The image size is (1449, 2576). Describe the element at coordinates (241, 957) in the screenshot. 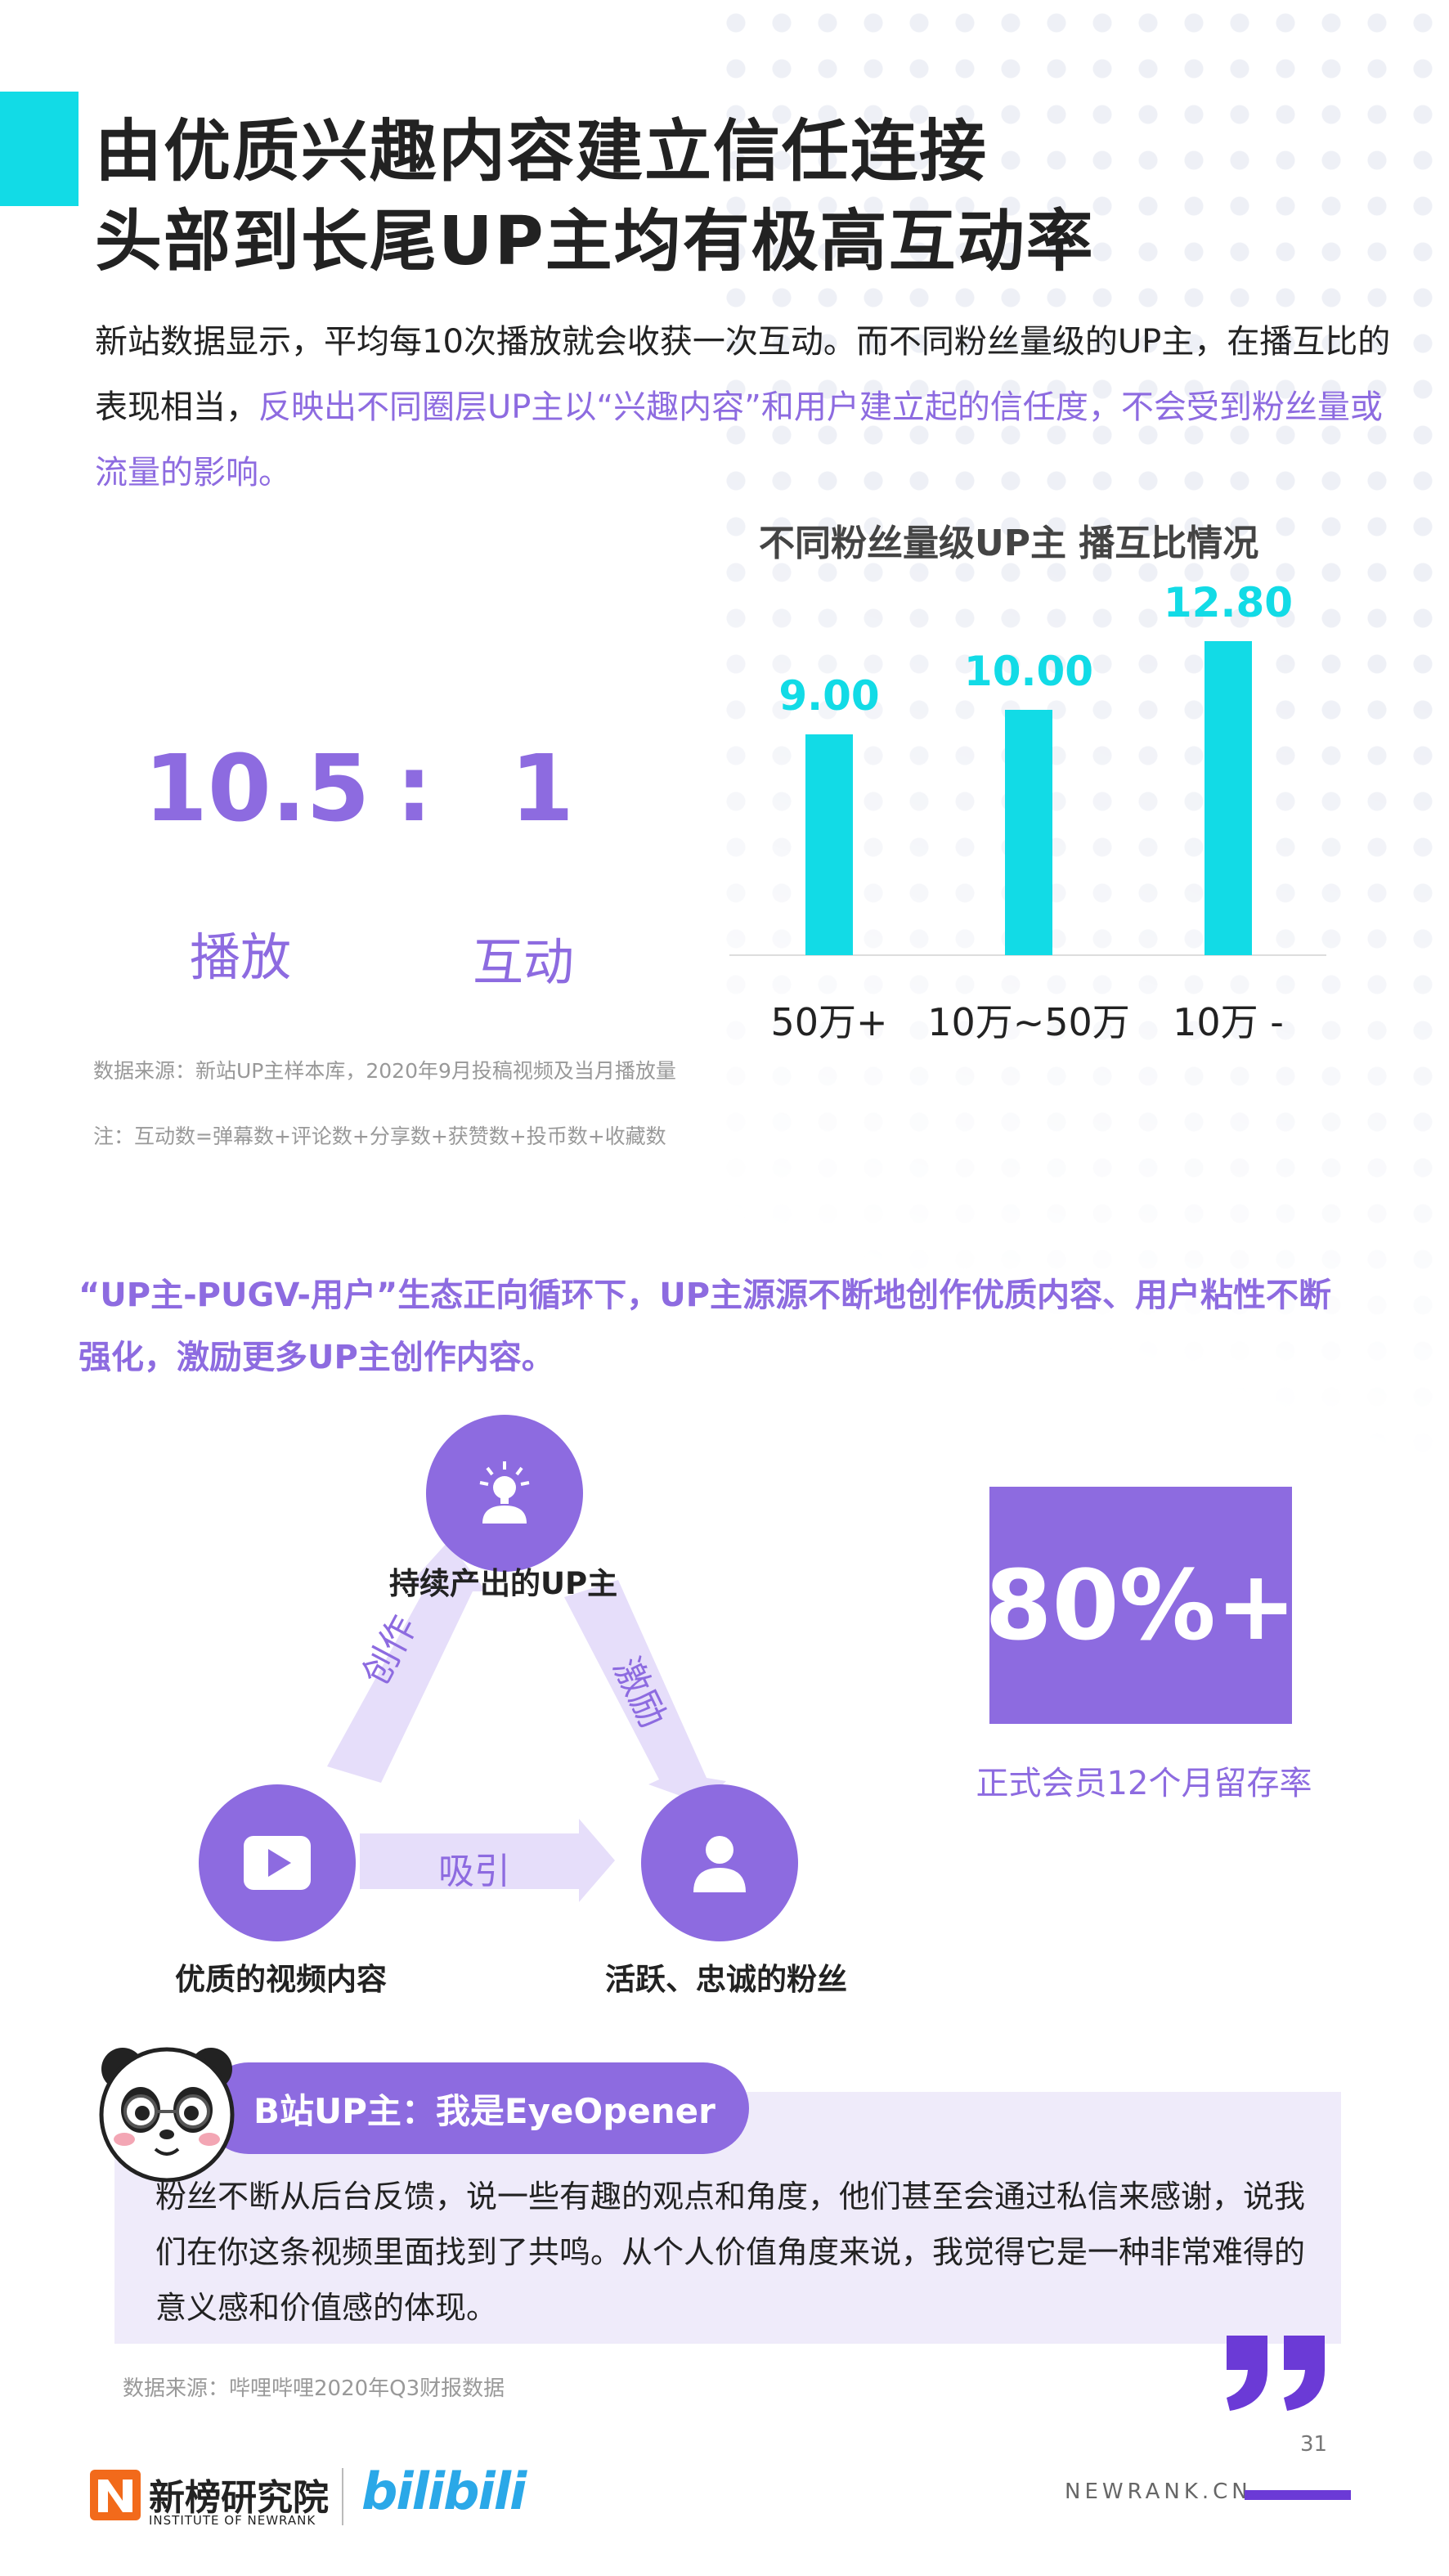

I see `ratio-left-label: 播放` at that location.